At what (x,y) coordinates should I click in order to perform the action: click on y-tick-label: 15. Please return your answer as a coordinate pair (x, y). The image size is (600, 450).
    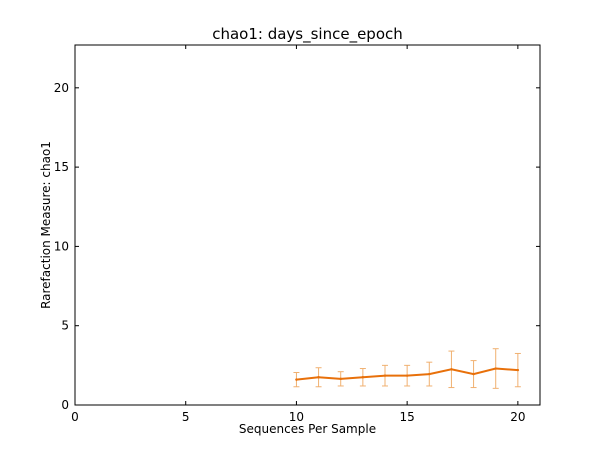
    Looking at the image, I should click on (61, 167).